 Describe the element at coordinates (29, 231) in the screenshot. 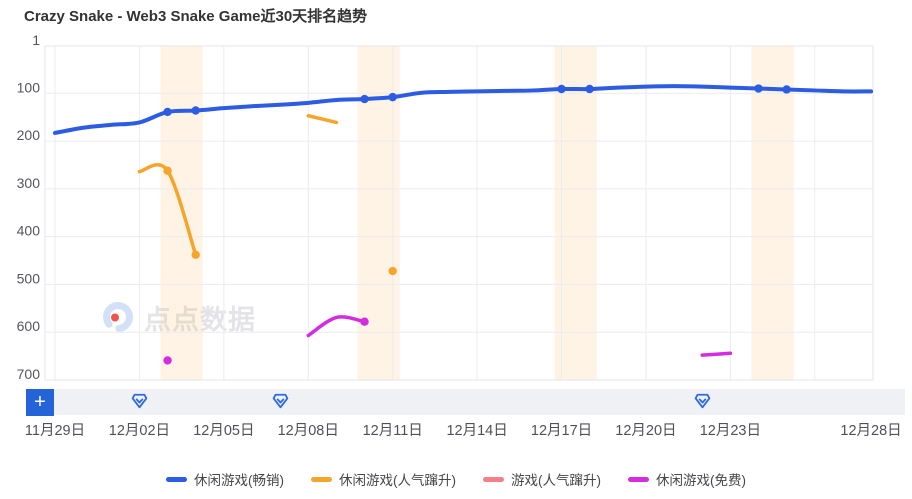

I see `y-tick-label: 400` at that location.